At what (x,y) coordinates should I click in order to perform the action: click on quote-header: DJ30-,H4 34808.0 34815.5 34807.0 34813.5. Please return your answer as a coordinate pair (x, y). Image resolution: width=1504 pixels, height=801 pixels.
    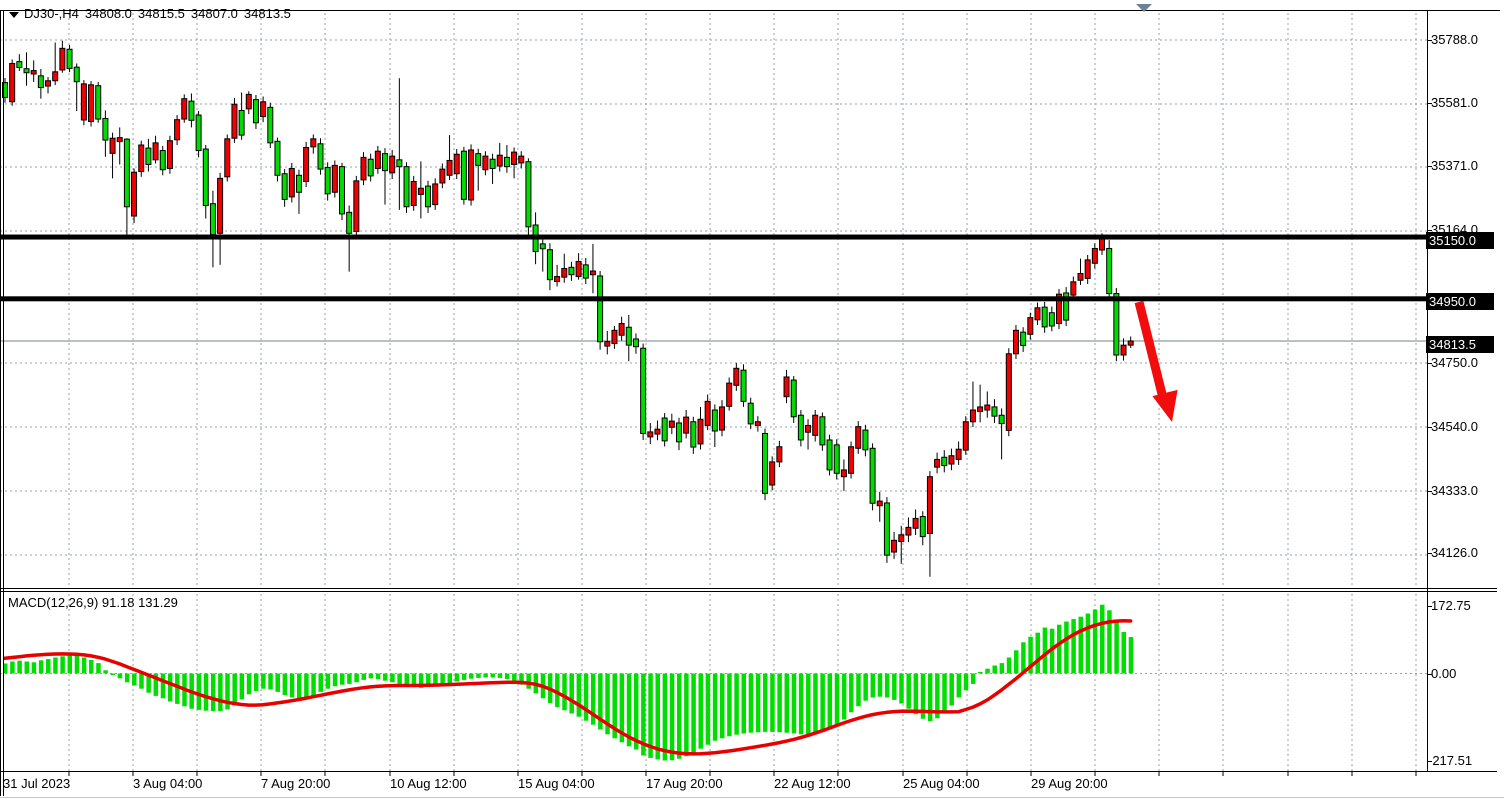
    Looking at the image, I should click on (160, 13).